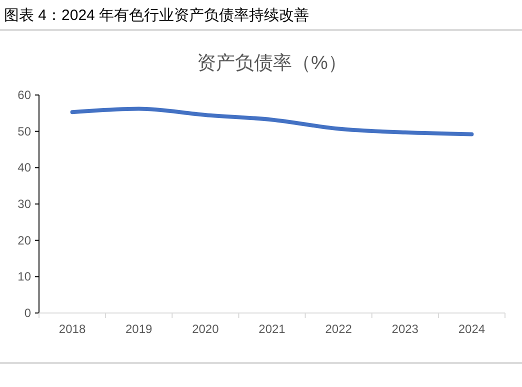  What do you see at coordinates (472, 329) in the screenshot?
I see `x-tick-label: 2024` at bounding box center [472, 329].